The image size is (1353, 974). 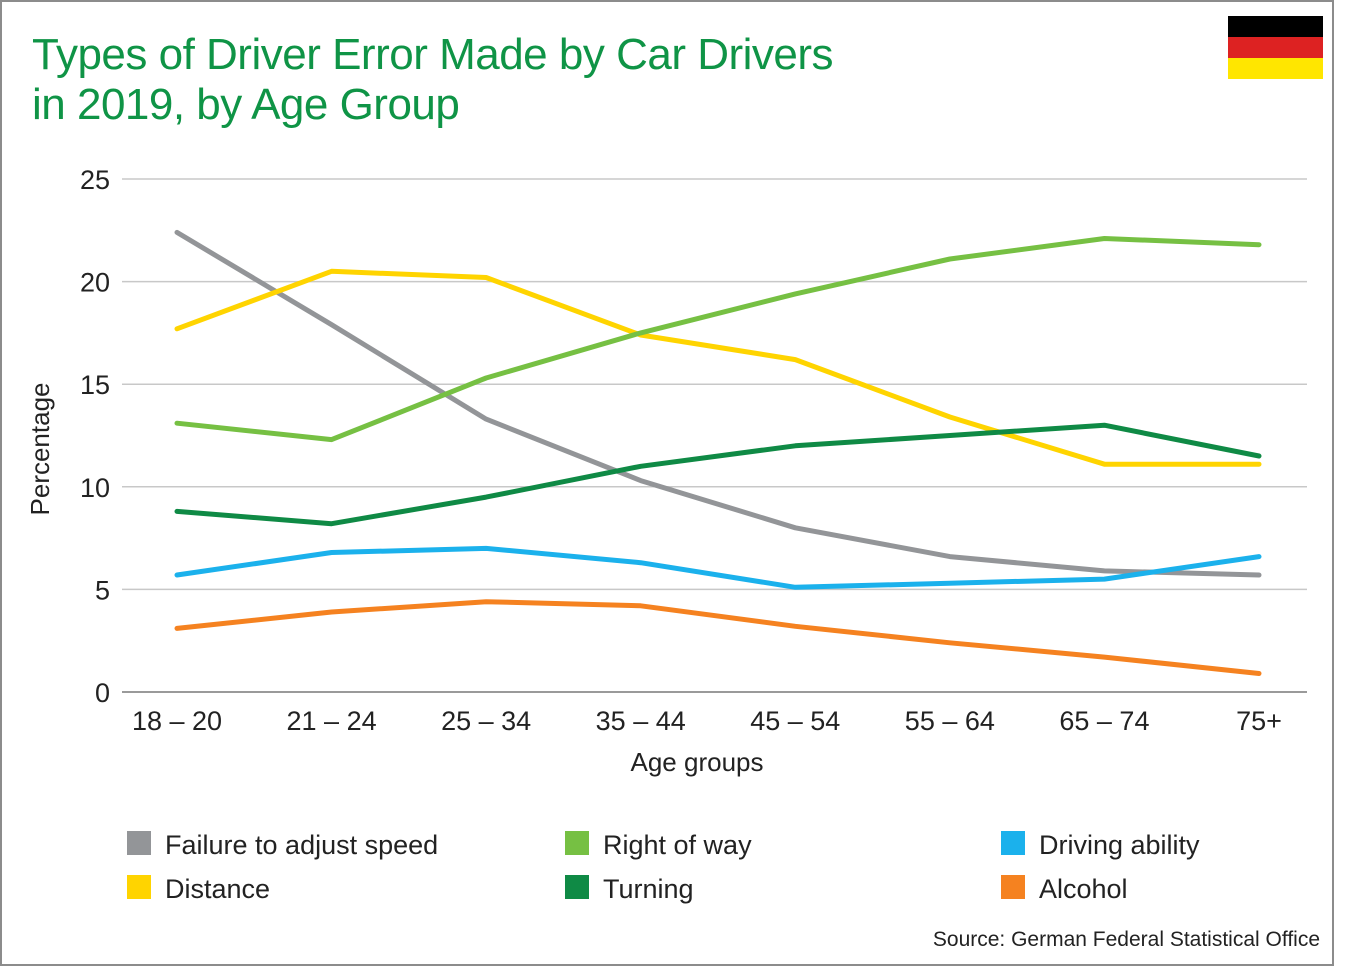 I want to click on flag-stripe-black, so click(x=1275, y=26).